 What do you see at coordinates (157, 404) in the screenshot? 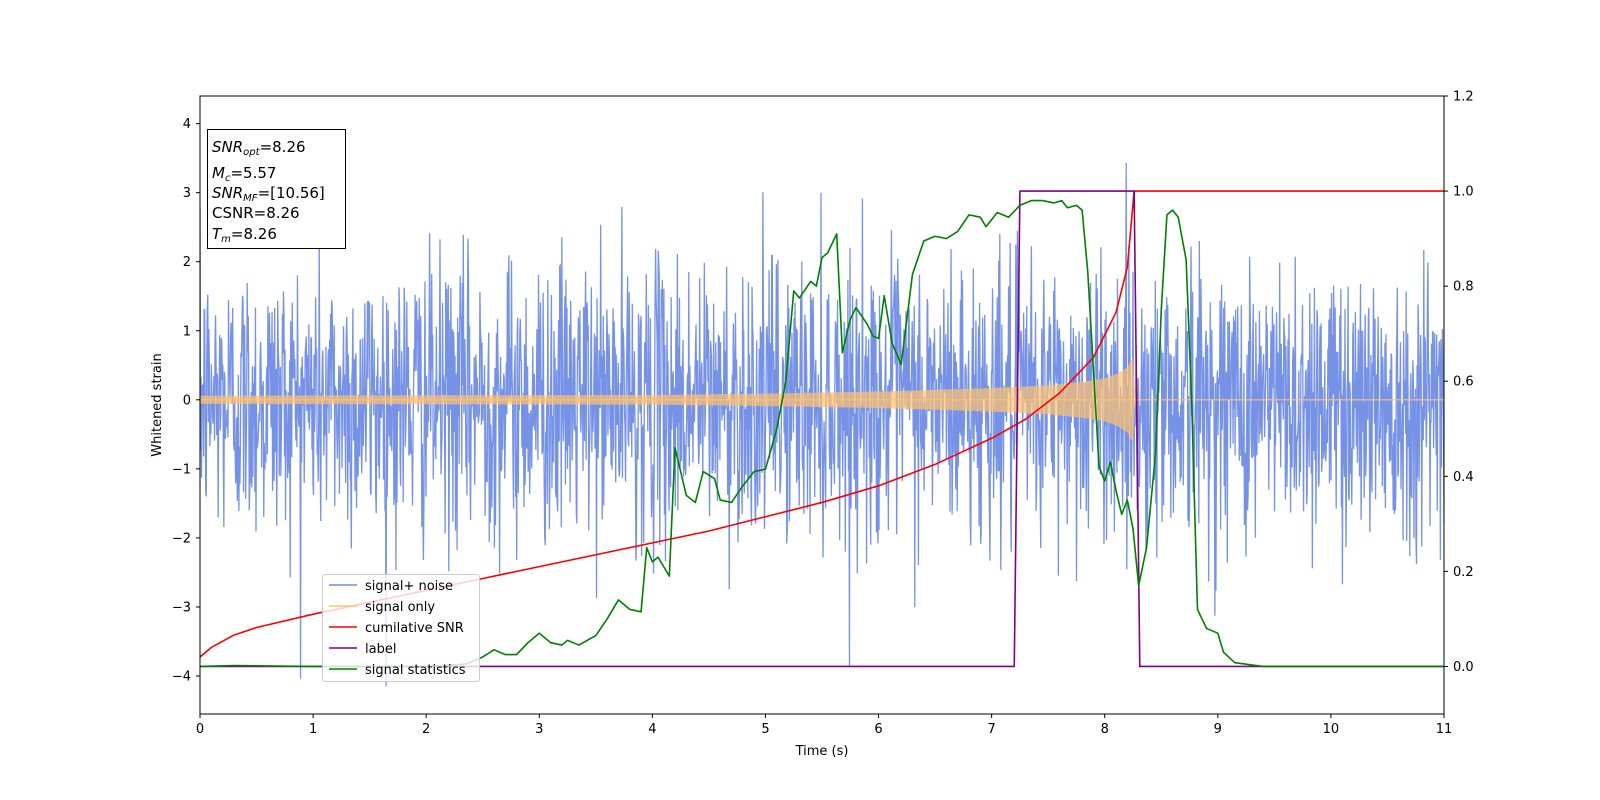
I see `y-axis-label: Whitened strain` at bounding box center [157, 404].